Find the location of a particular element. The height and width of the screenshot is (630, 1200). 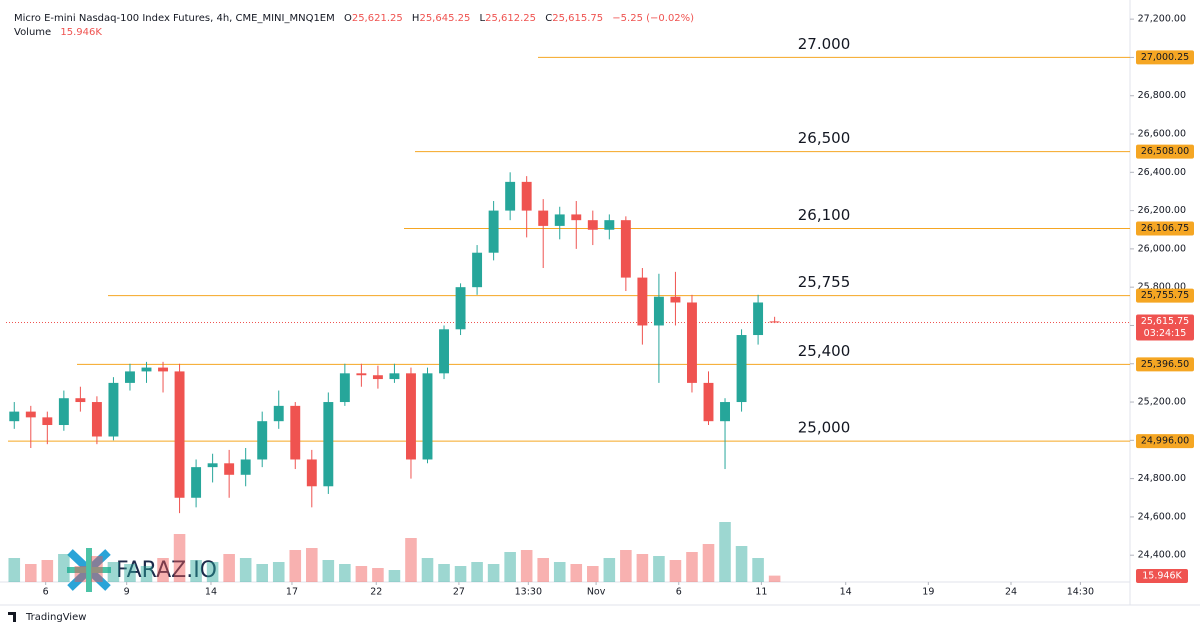

ohlc-value: 25,612.25 is located at coordinates (510, 18).